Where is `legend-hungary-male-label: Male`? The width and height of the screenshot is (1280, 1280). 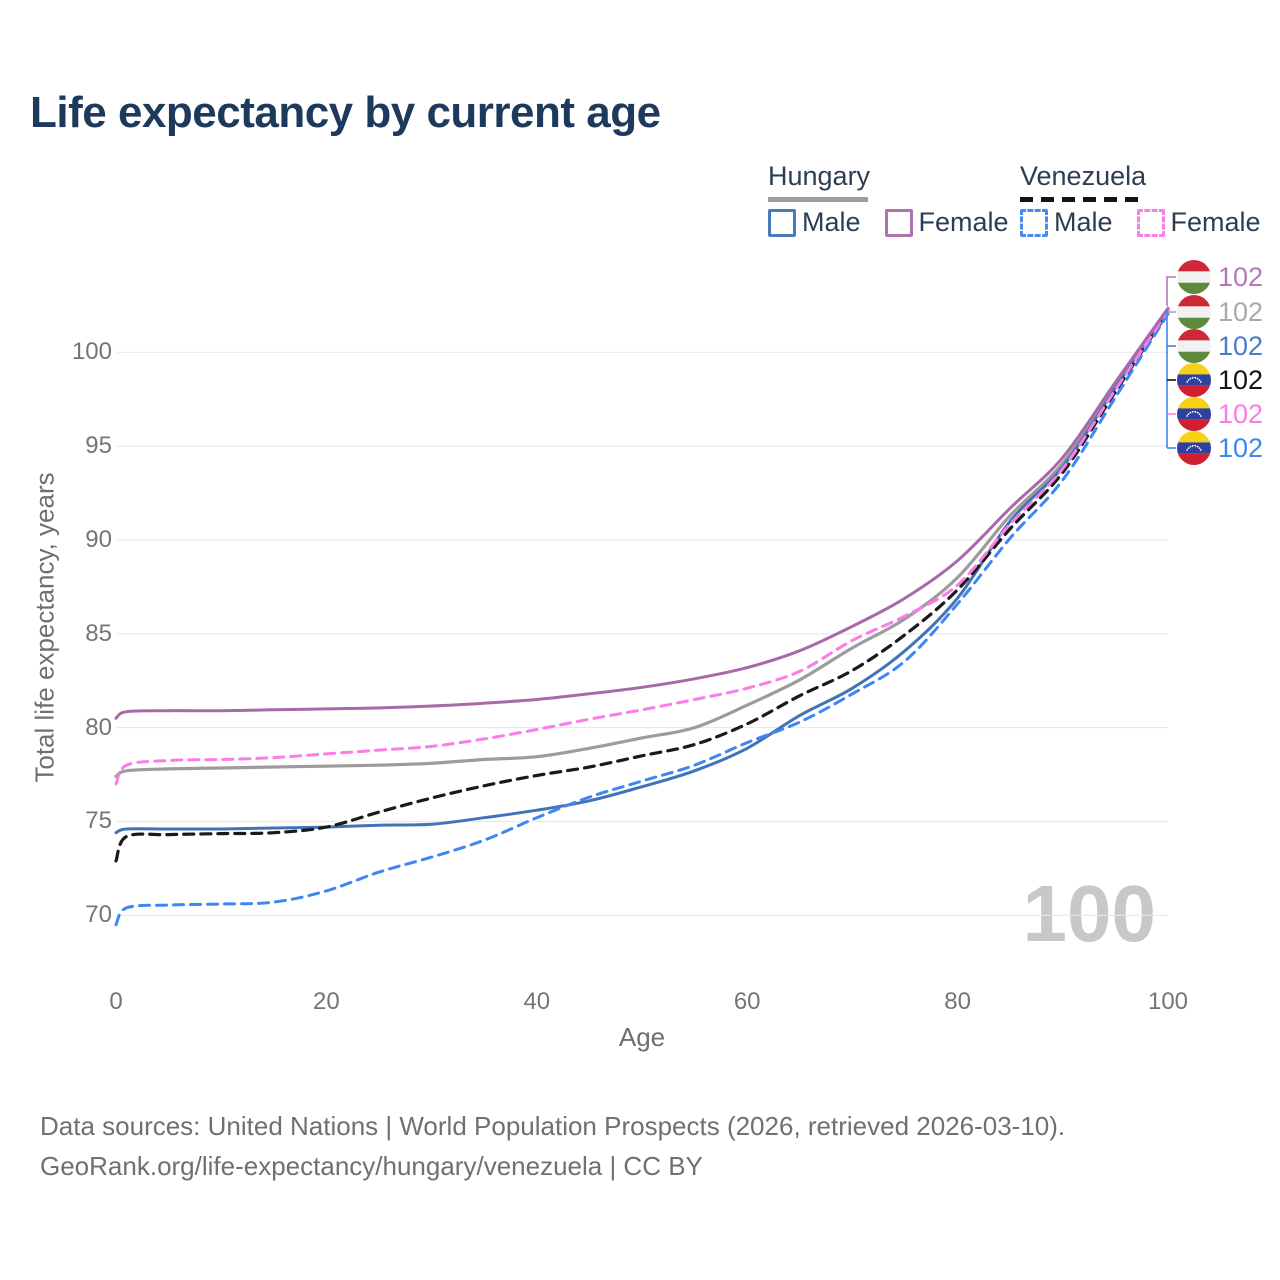
legend-hungary-male-label: Male is located at coordinates (831, 222).